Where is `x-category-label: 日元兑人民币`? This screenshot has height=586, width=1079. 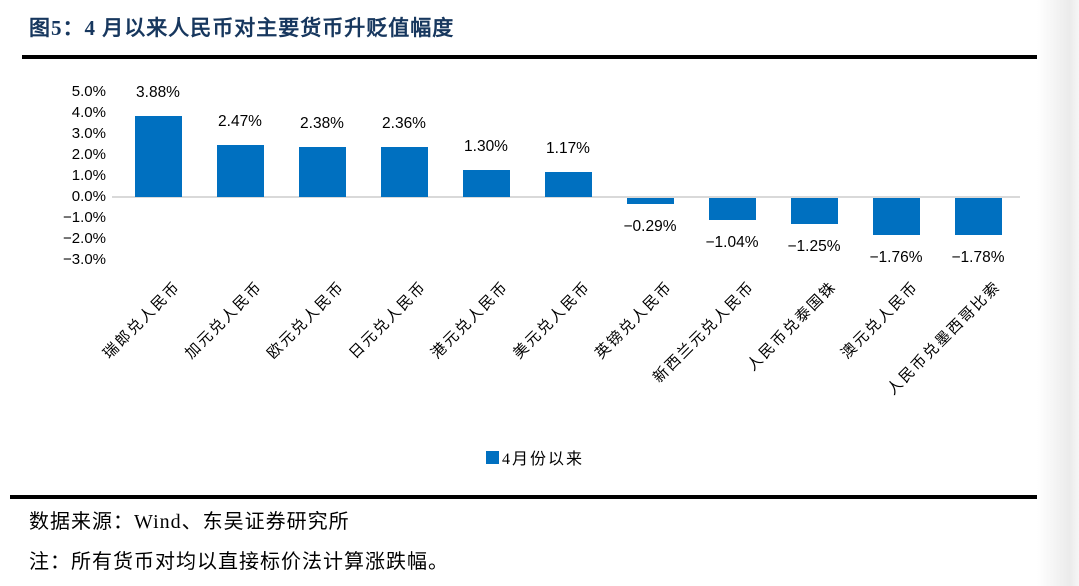 x-category-label: 日元兑人民币 is located at coordinates (388, 320).